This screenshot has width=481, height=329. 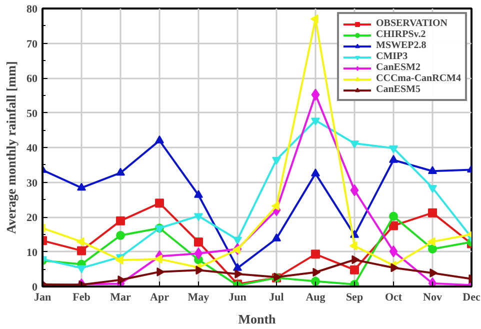 I want to click on x-tick-label: Feb, so click(x=81, y=298).